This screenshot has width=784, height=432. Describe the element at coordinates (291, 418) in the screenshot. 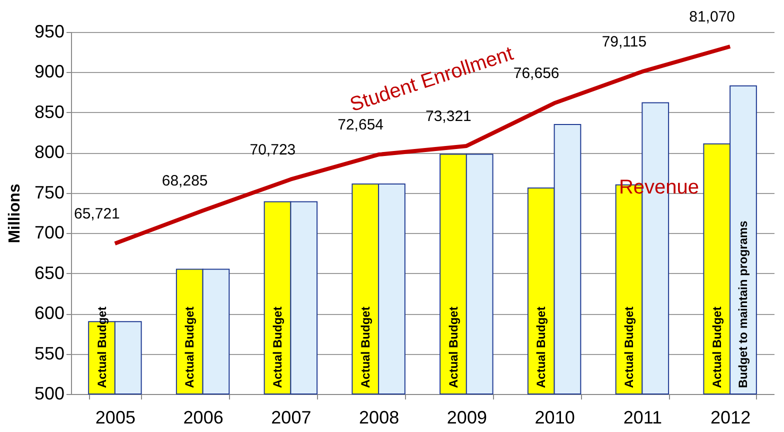

I see `x-tick-label: 2007` at that location.